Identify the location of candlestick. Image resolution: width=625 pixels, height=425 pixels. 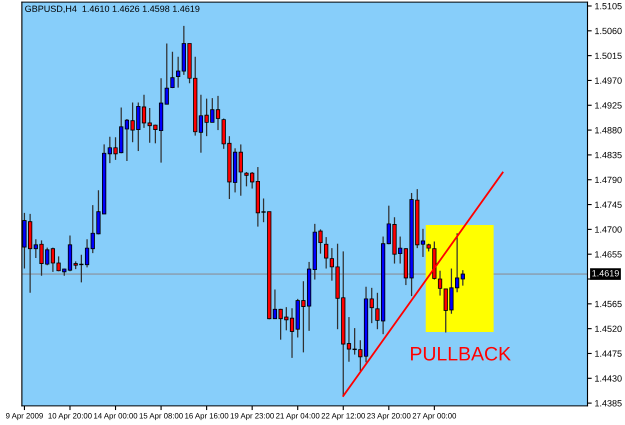
(172, 70).